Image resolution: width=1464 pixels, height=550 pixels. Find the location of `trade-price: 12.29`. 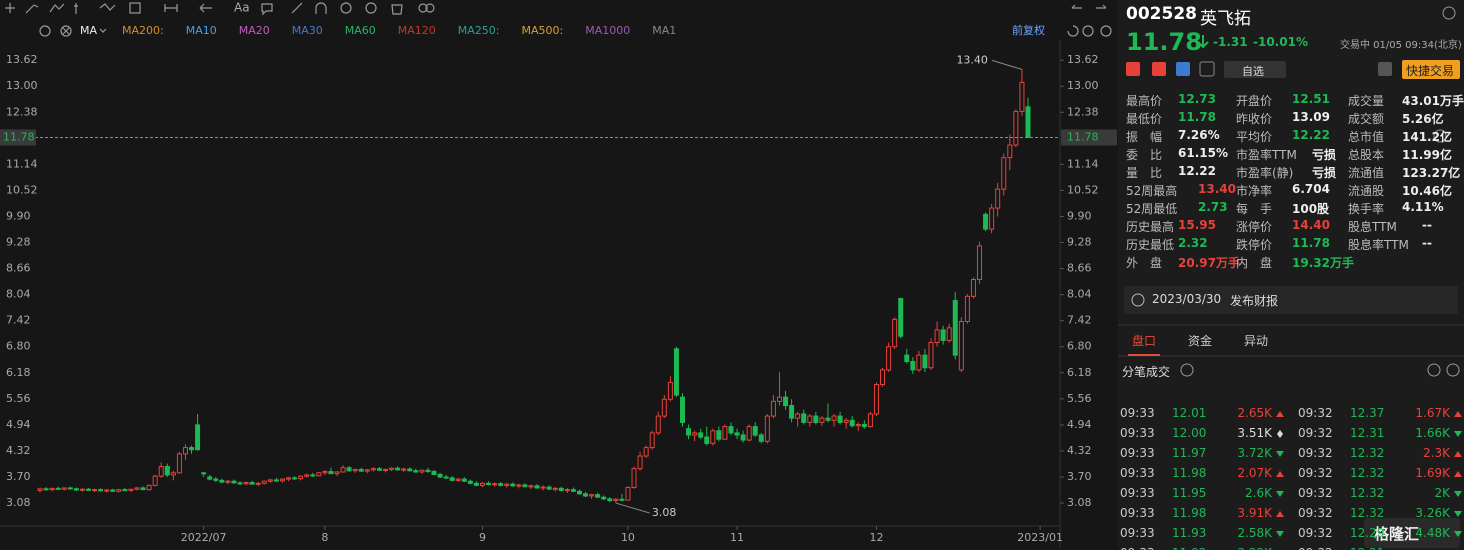

trade-price: 12.29 is located at coordinates (1367, 533).